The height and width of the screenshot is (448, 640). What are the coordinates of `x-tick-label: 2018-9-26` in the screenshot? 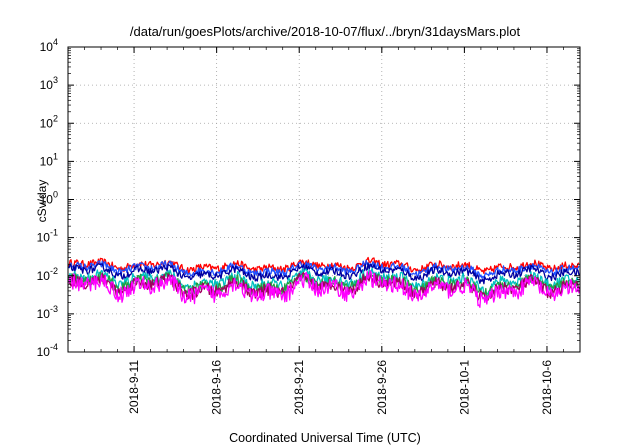 It's located at (382, 387).